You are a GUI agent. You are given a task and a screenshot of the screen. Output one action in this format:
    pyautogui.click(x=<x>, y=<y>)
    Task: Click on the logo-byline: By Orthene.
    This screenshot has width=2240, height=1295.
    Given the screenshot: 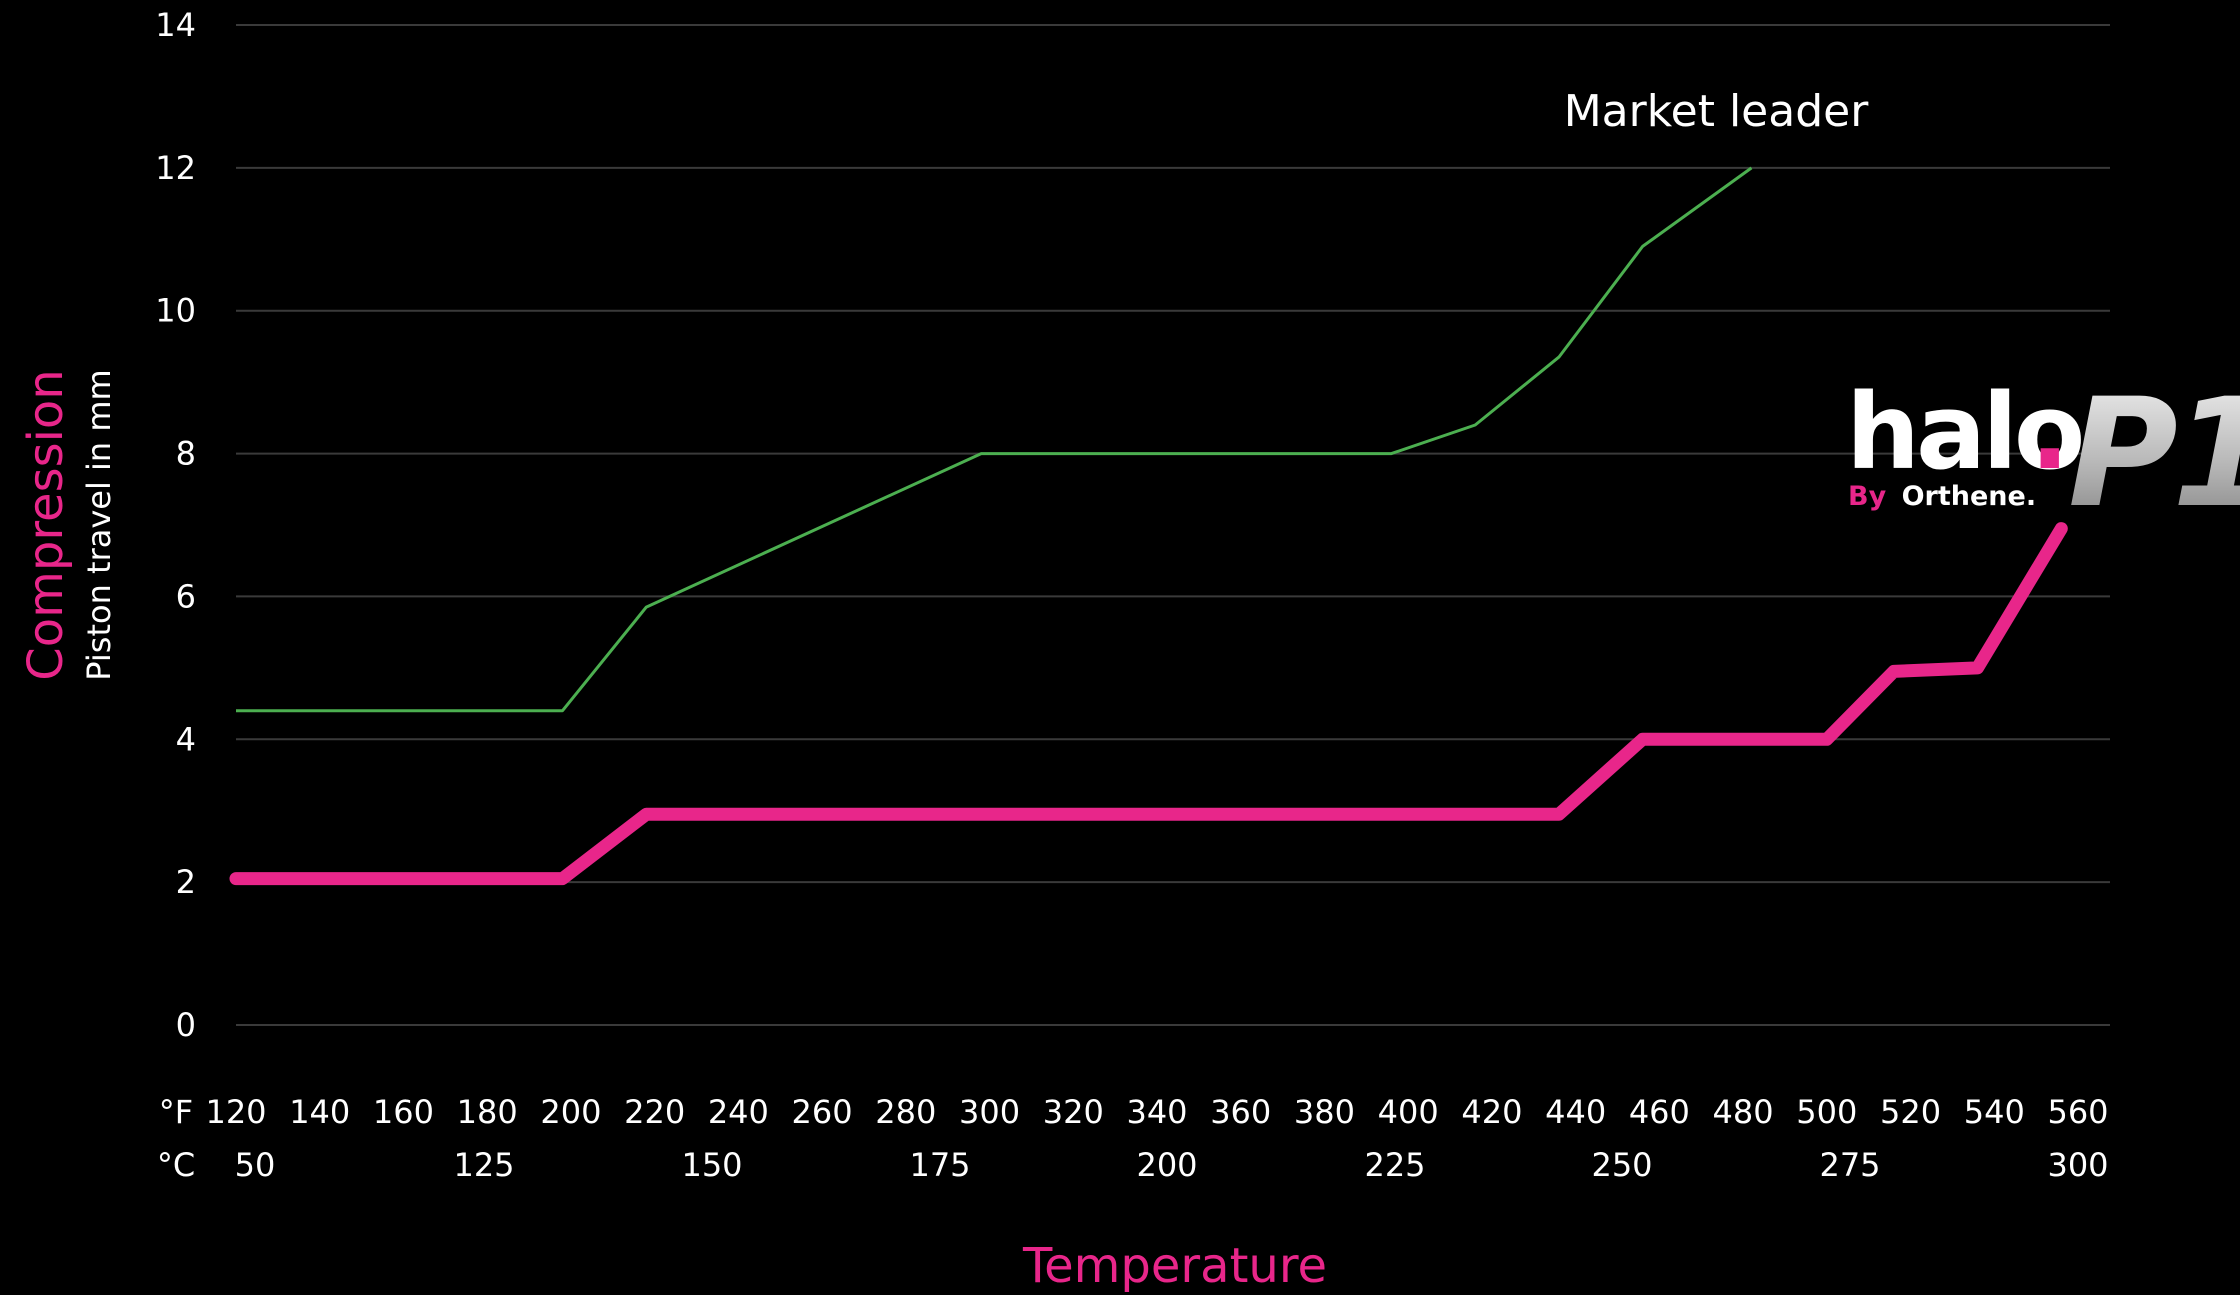 What is the action you would take?
    pyautogui.click(x=1942, y=496)
    